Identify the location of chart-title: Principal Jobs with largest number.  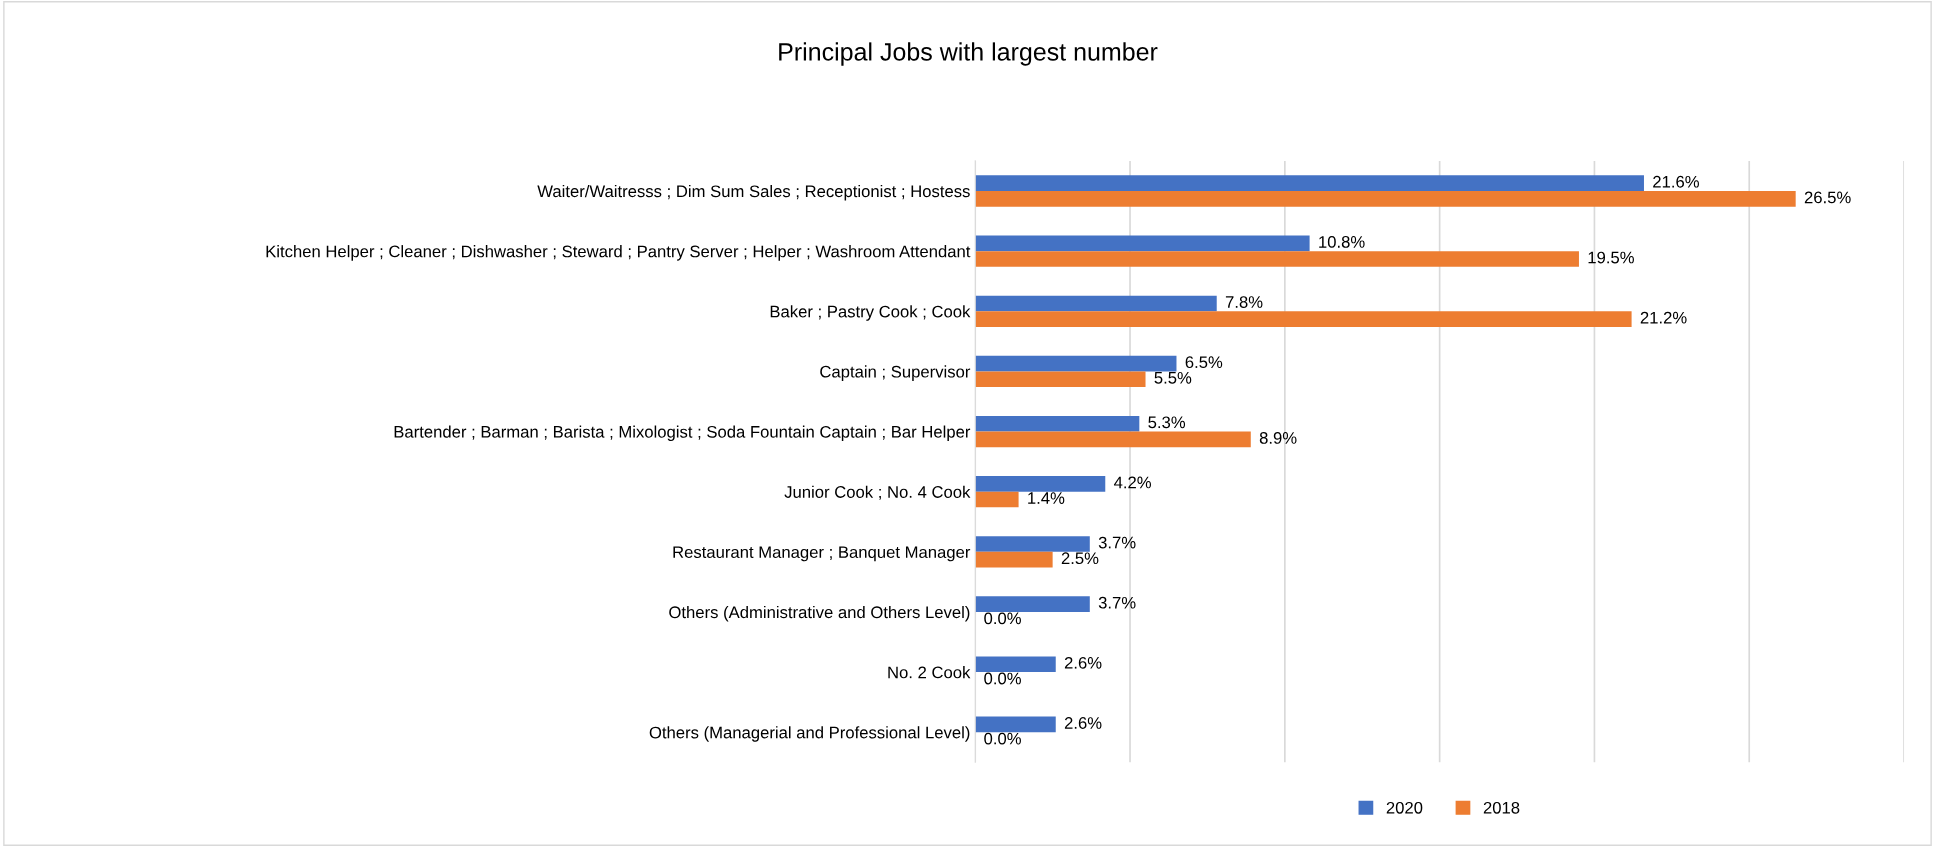
(968, 54).